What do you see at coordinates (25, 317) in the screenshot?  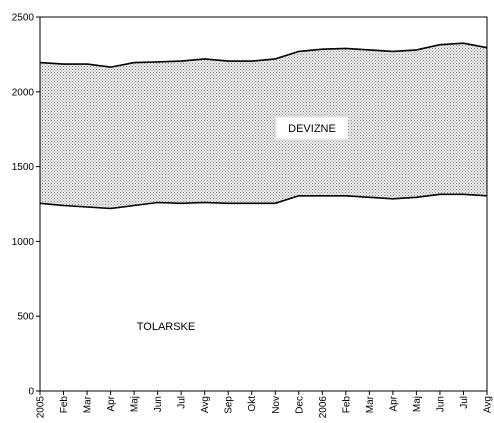 I see `y-tick-label: 500` at bounding box center [25, 317].